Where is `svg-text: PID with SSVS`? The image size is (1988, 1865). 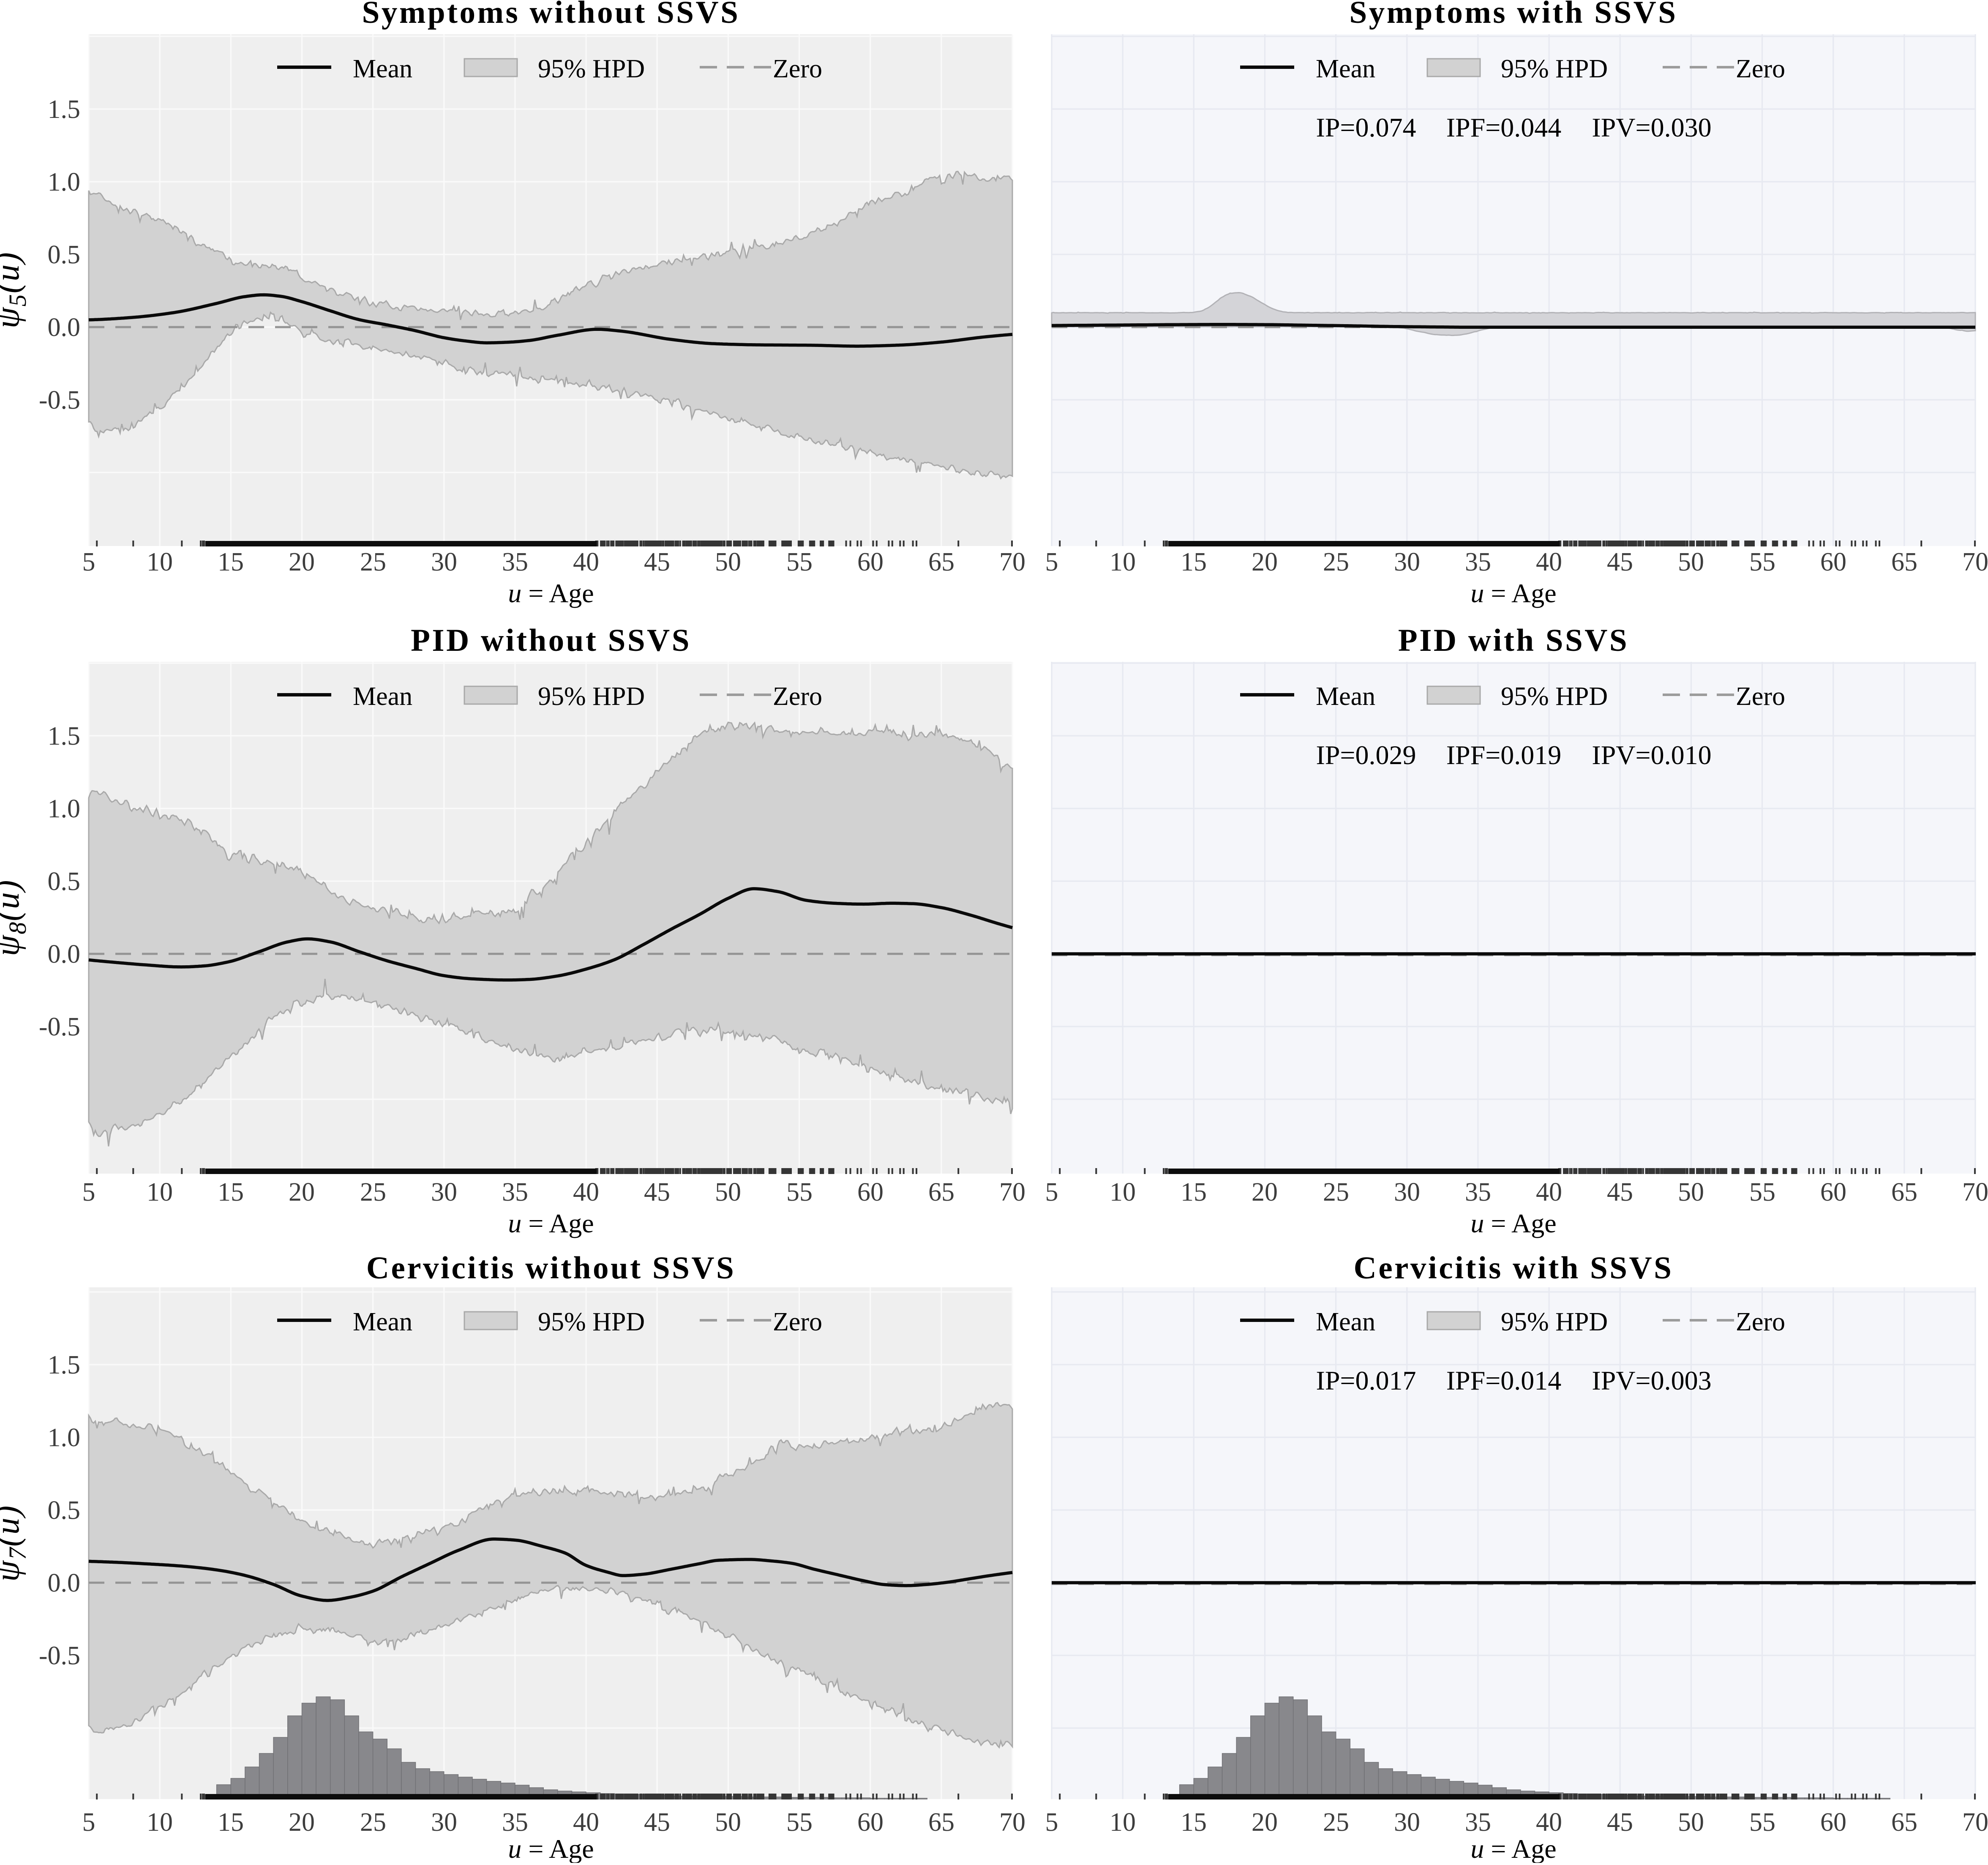 svg-text: PID with SSVS is located at coordinates (1513, 640).